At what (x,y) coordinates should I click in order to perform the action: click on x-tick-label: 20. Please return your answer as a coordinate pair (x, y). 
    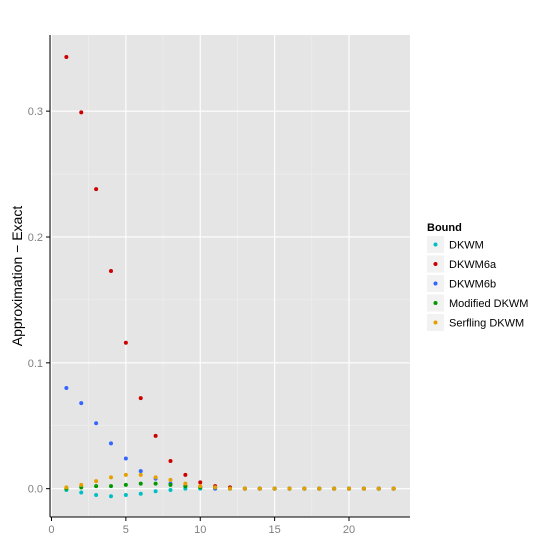
    Looking at the image, I should click on (349, 530).